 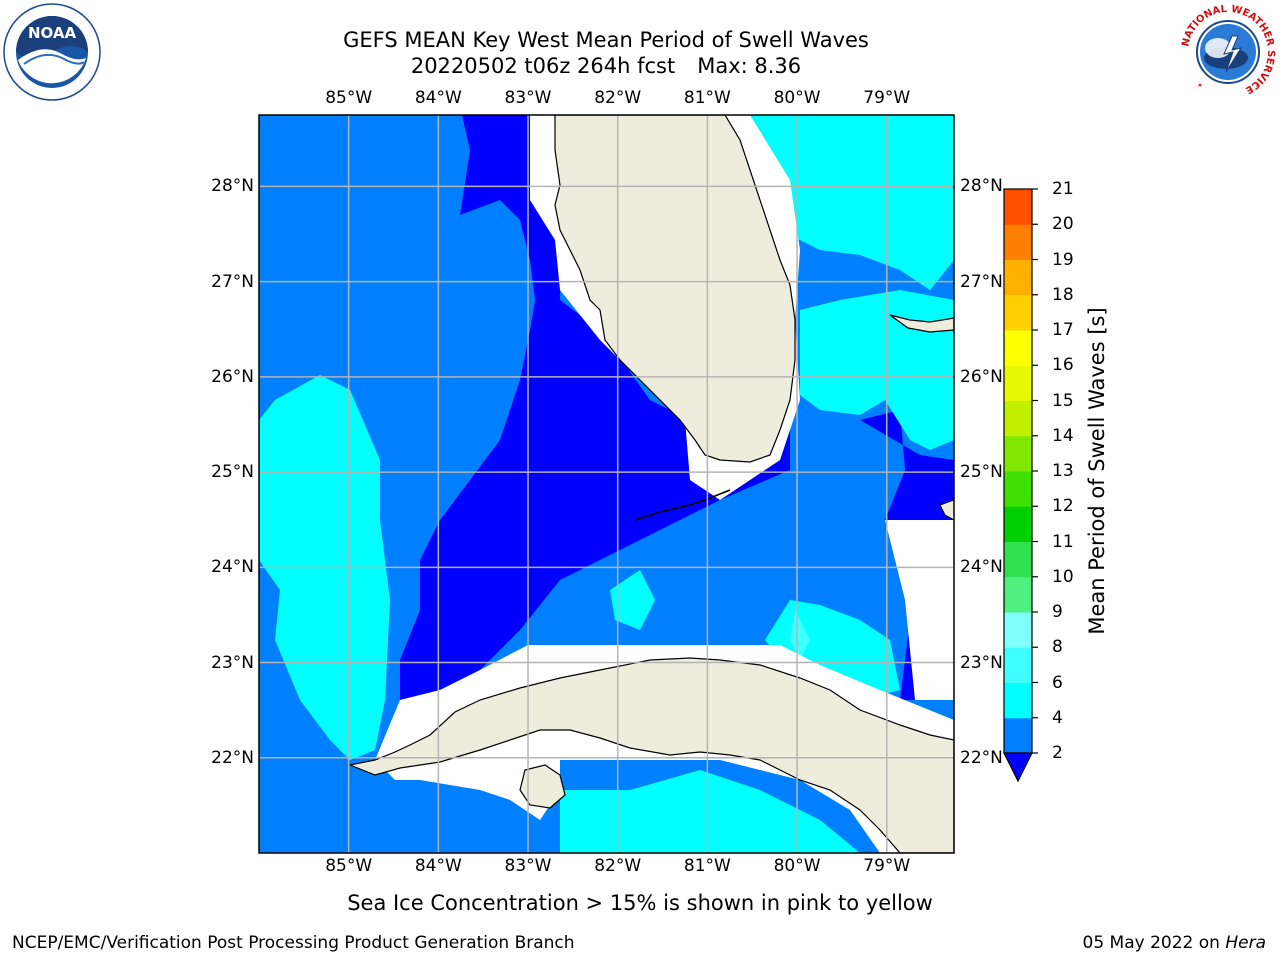 I want to click on chart-subtitle: 20220502 t06z 264h fcst Max: 8.36, so click(x=606, y=66).